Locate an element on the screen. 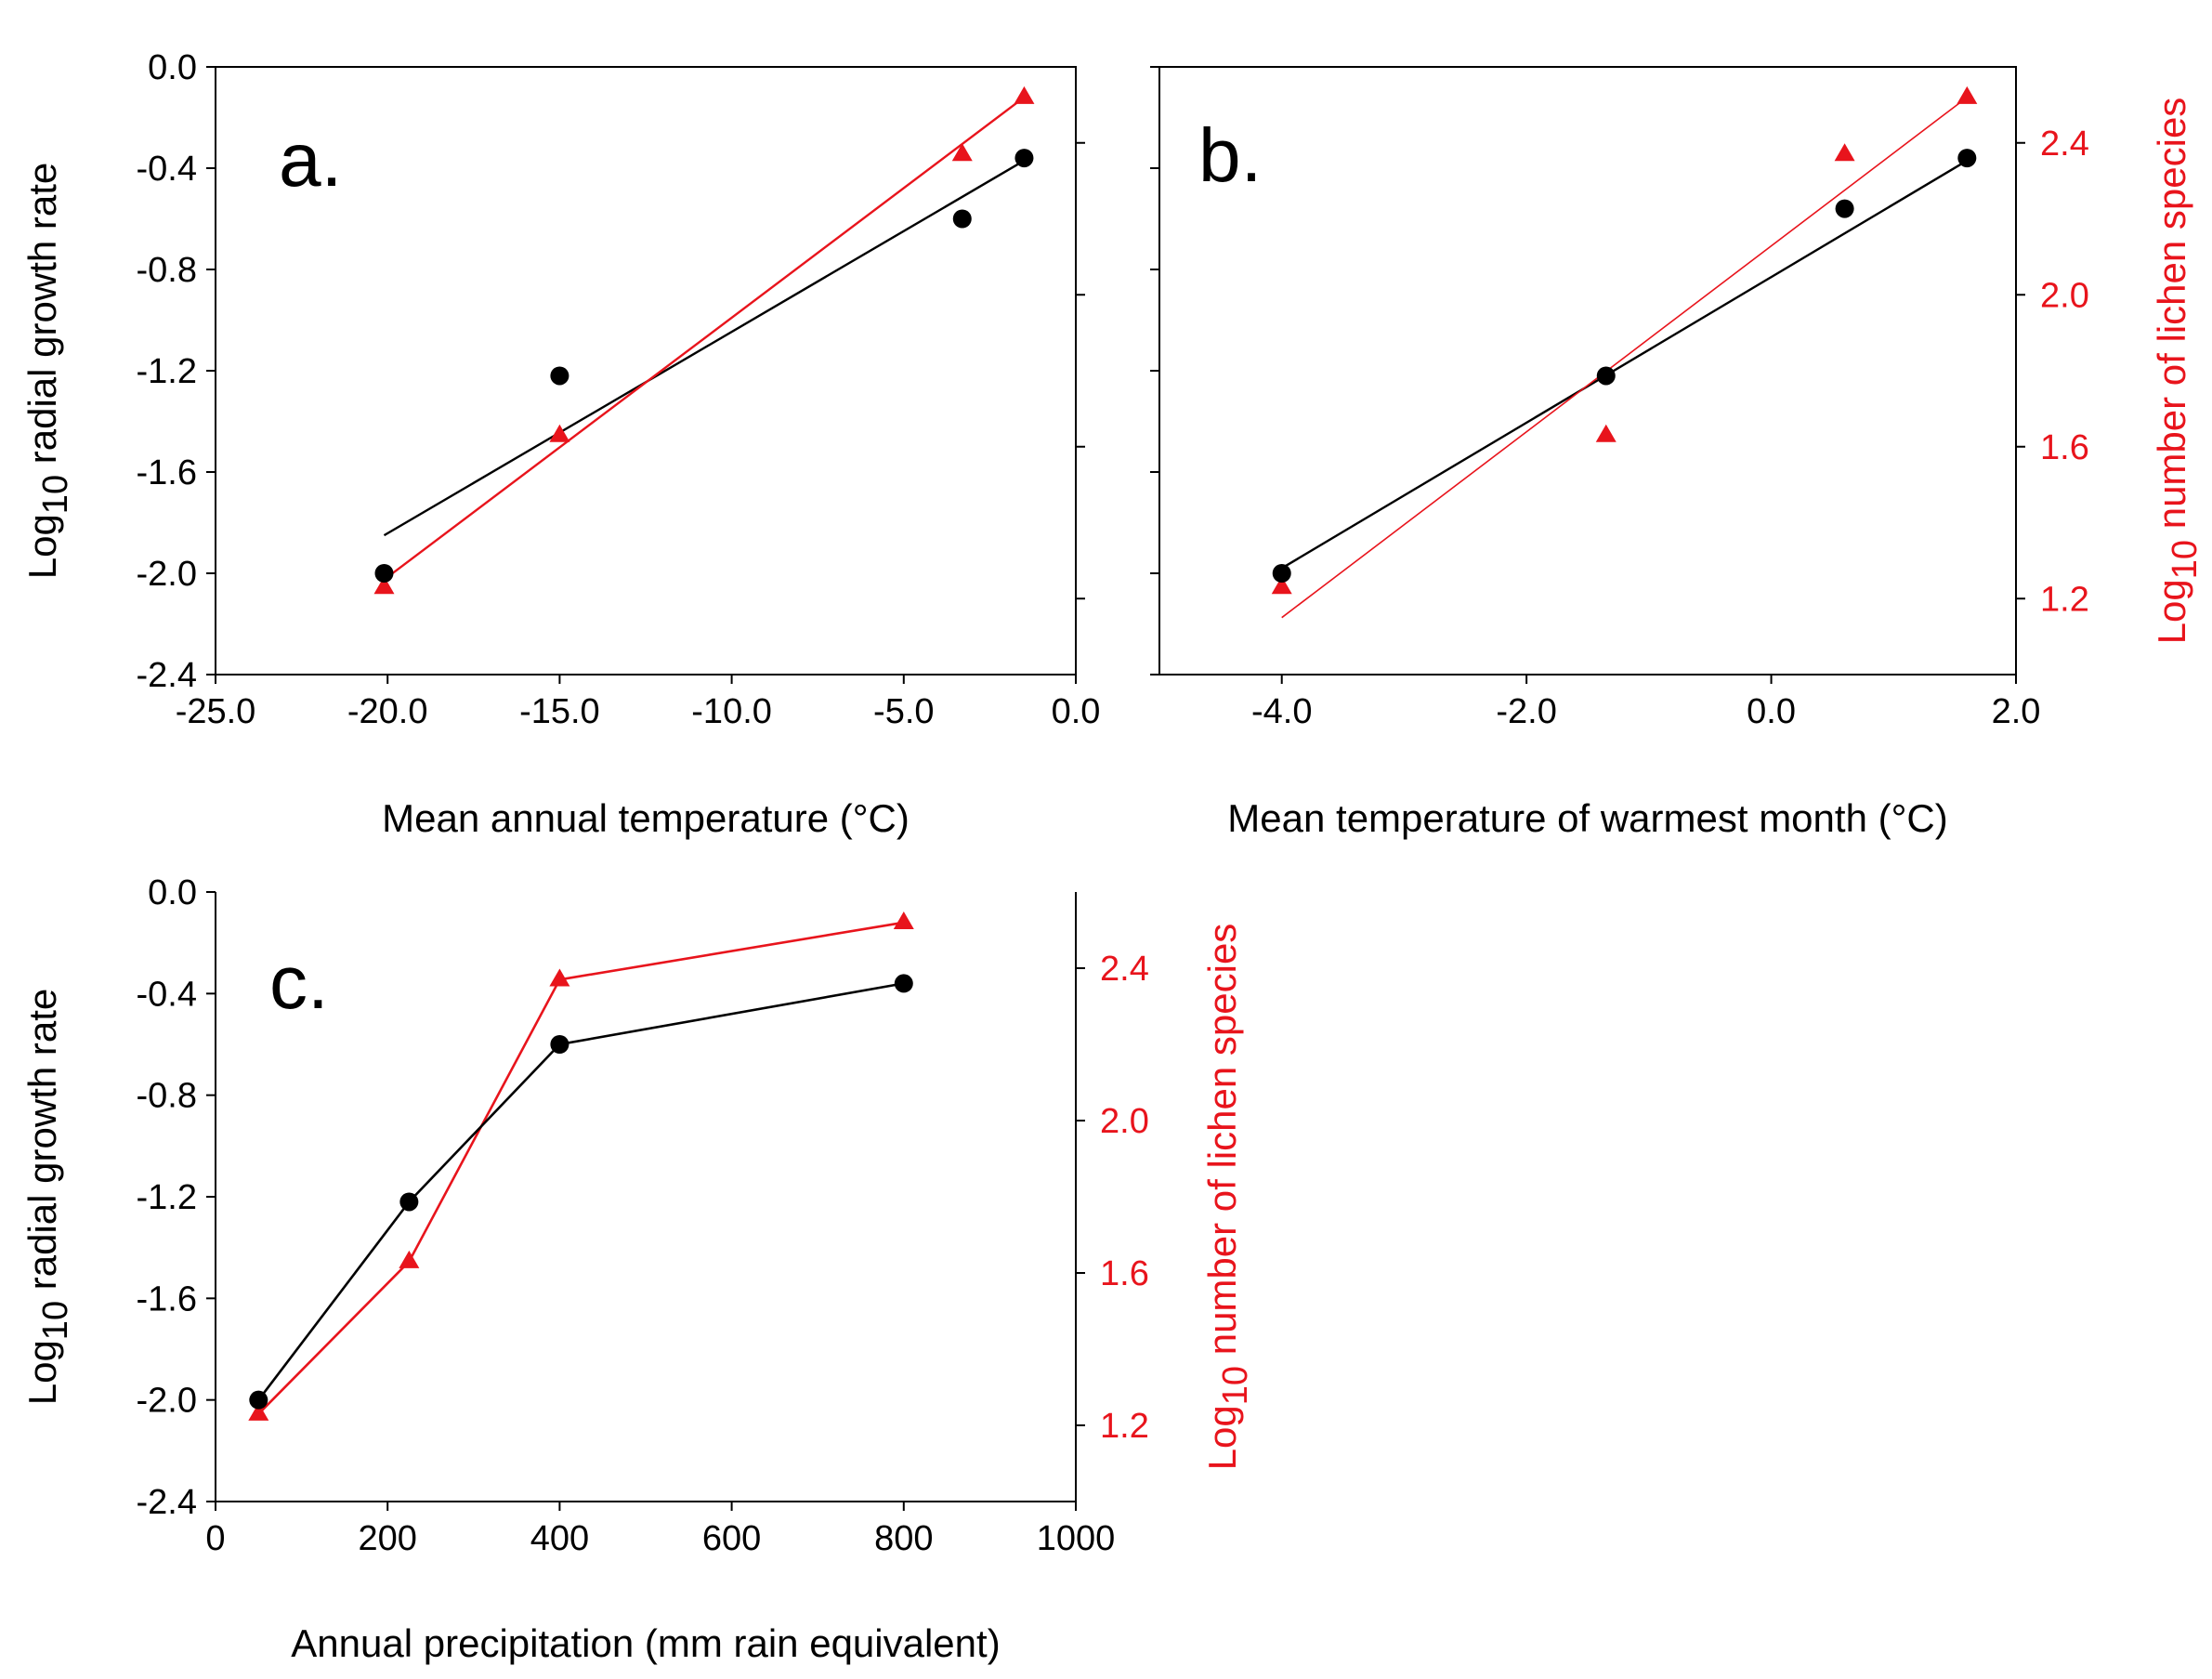 This screenshot has height=1679, width=2212. x-tick-label: 200 is located at coordinates (387, 1538).